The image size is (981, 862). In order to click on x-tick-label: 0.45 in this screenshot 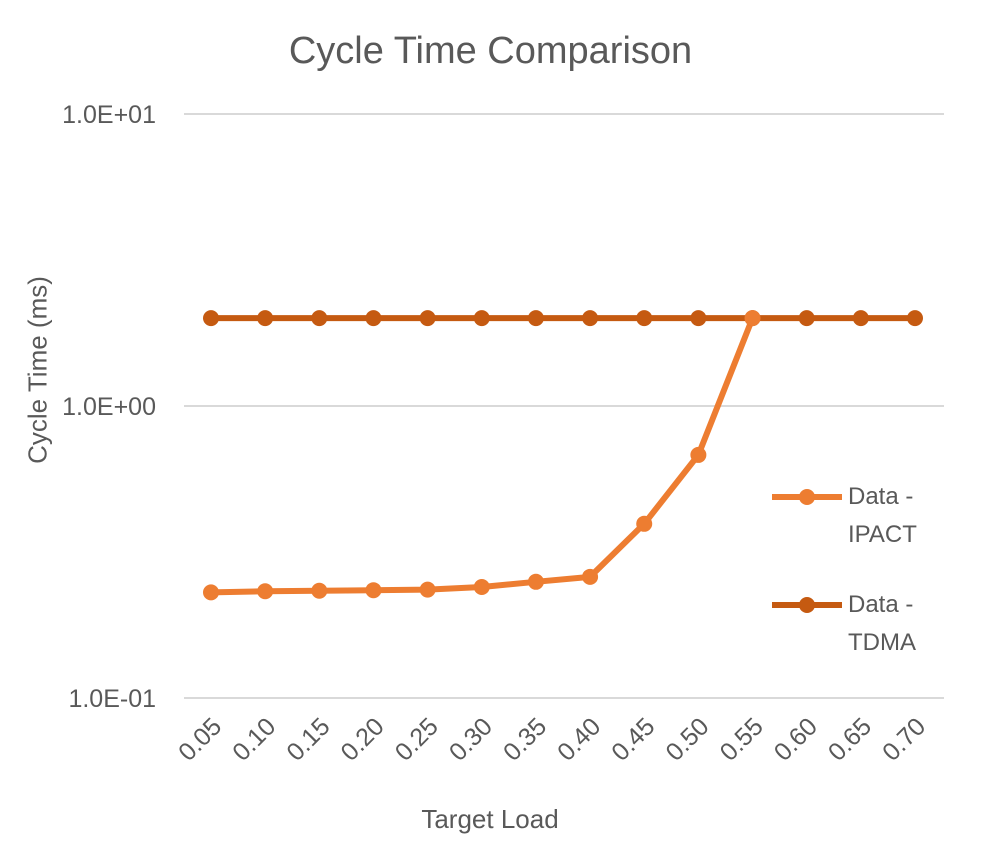, I will do `click(633, 739)`.